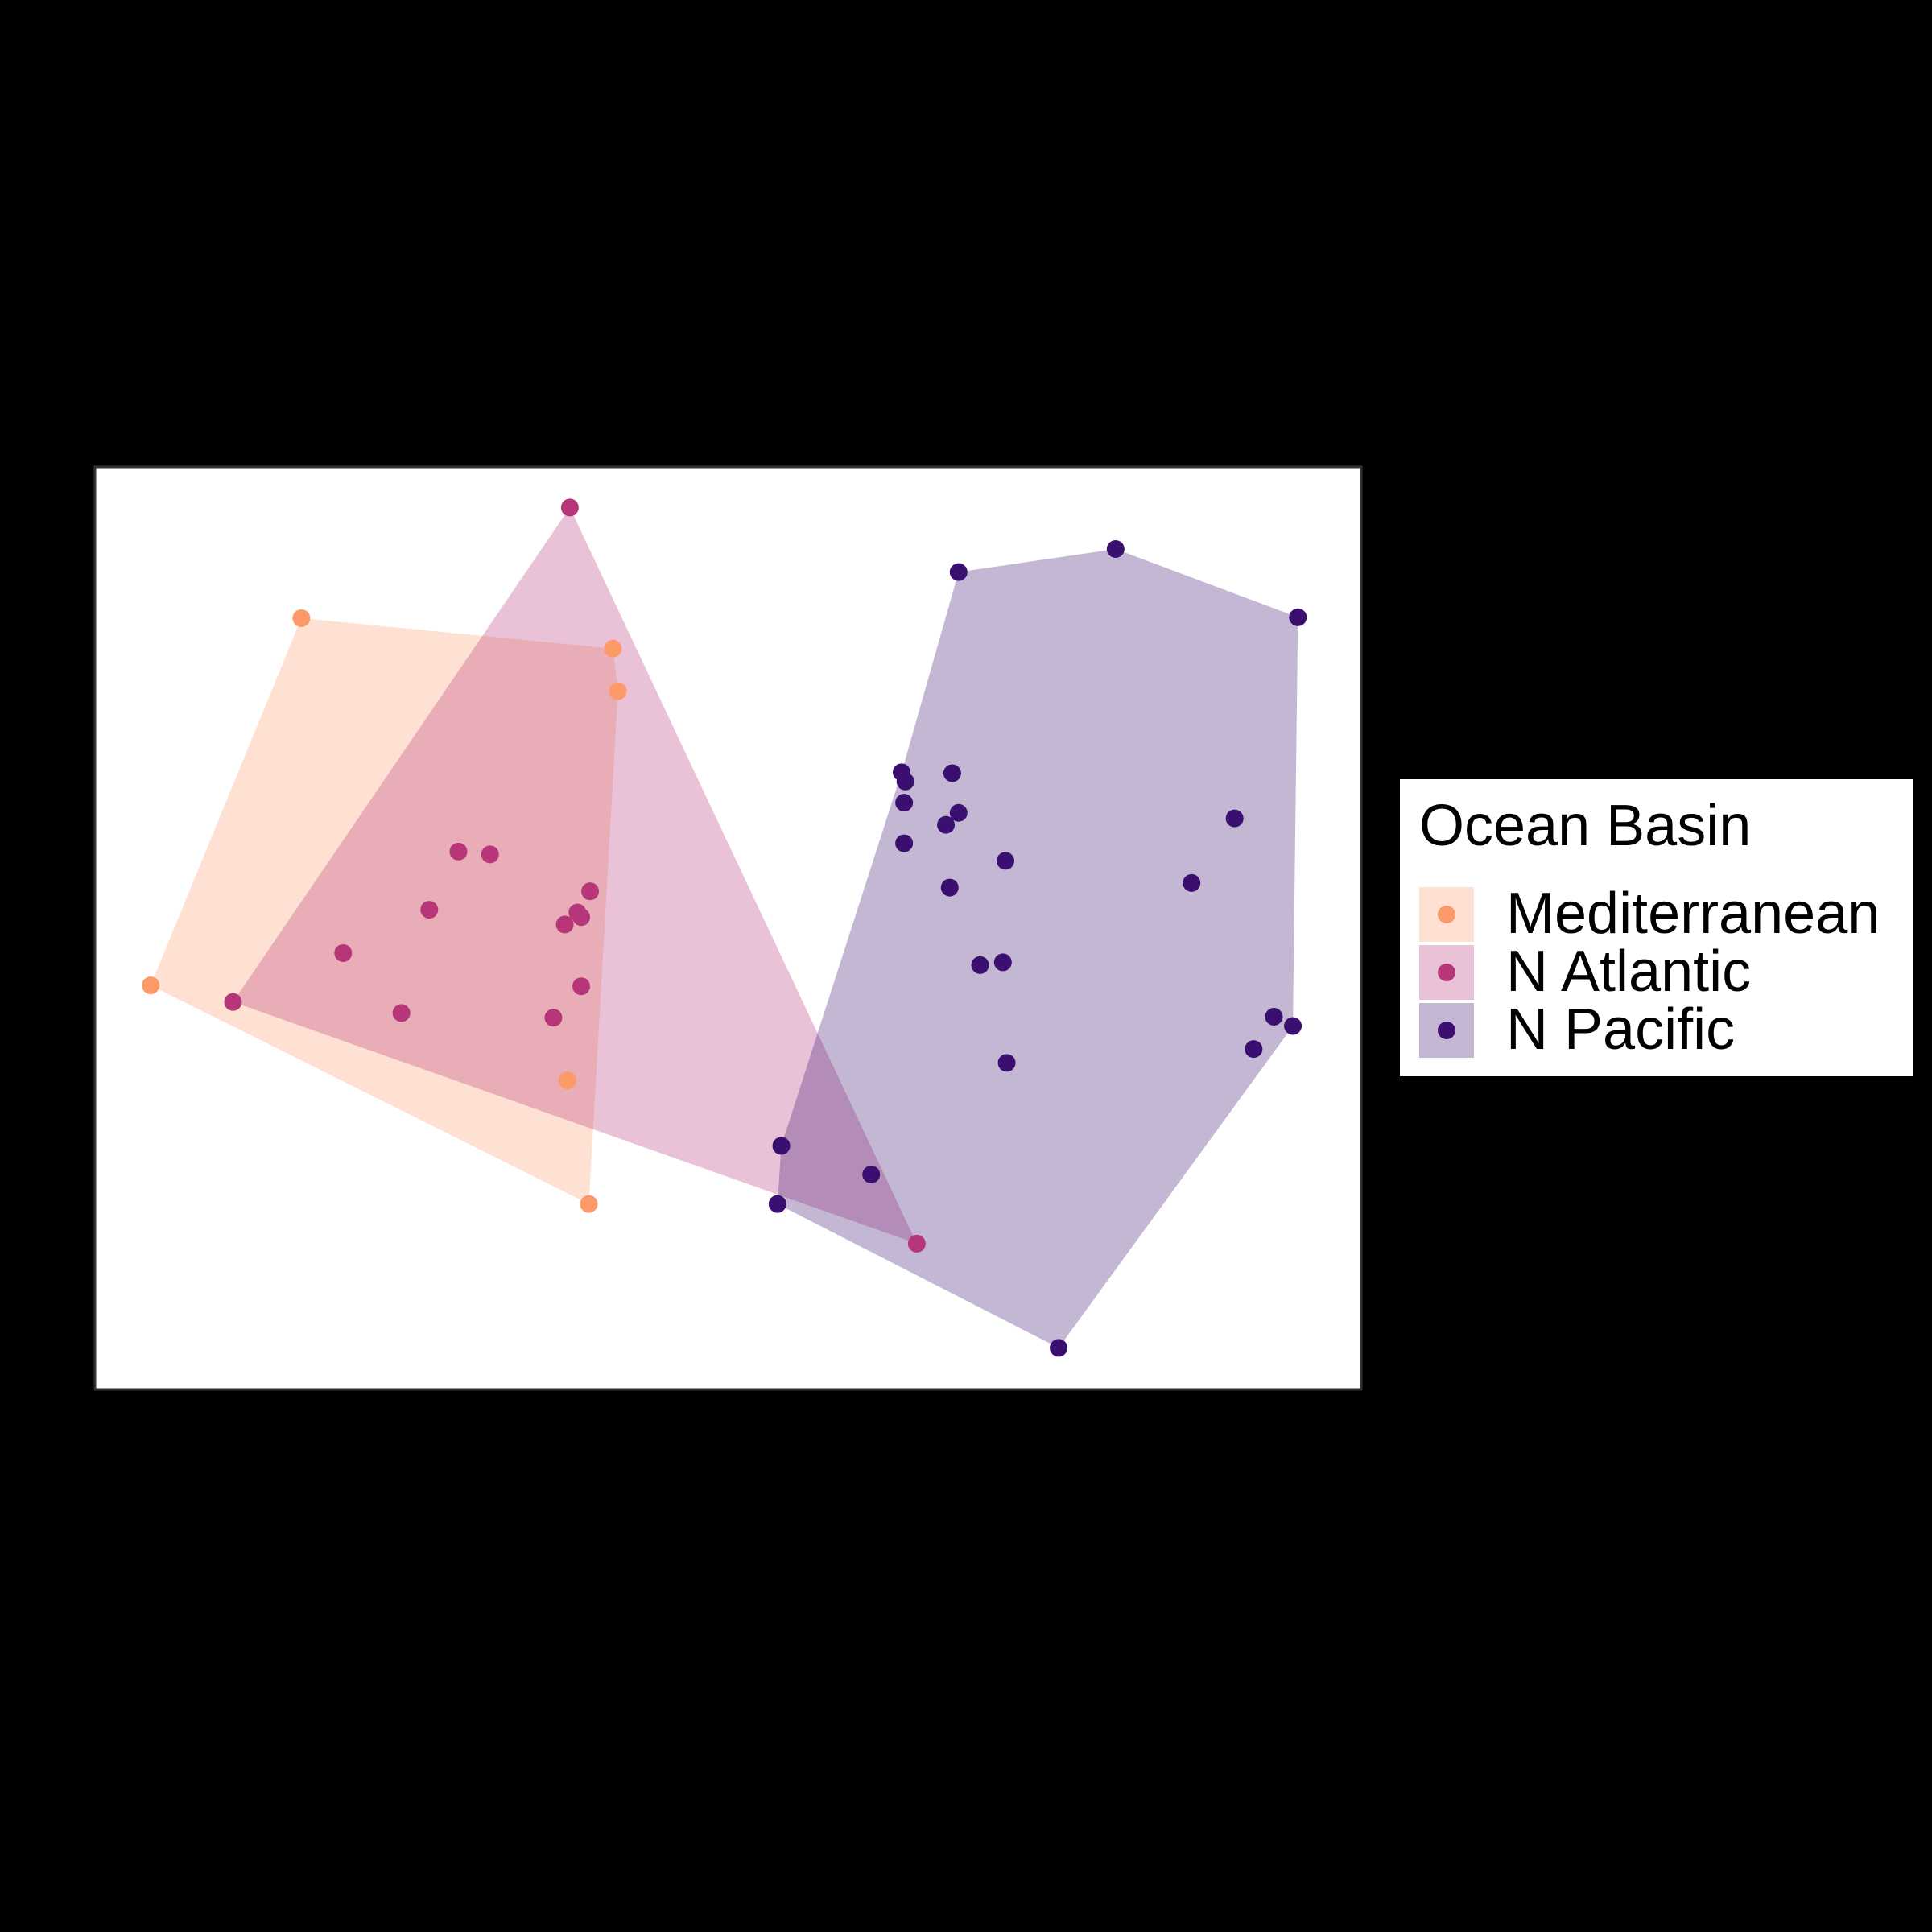  Describe the element at coordinates (1621, 1029) in the screenshot. I see `legend-label-n-pacific: N Pacific` at that location.